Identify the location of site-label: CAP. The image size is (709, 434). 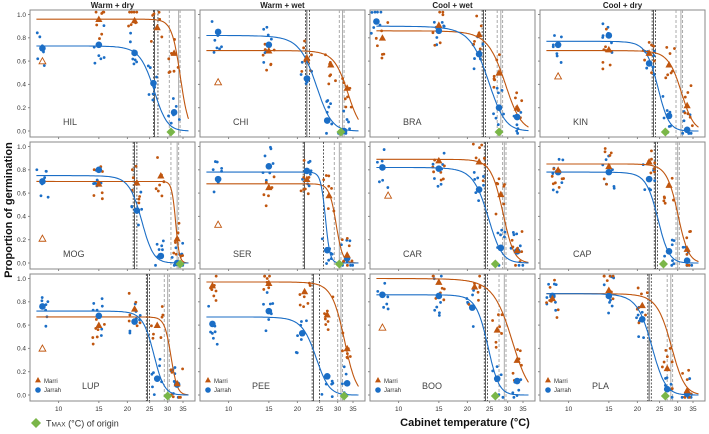
(582, 254).